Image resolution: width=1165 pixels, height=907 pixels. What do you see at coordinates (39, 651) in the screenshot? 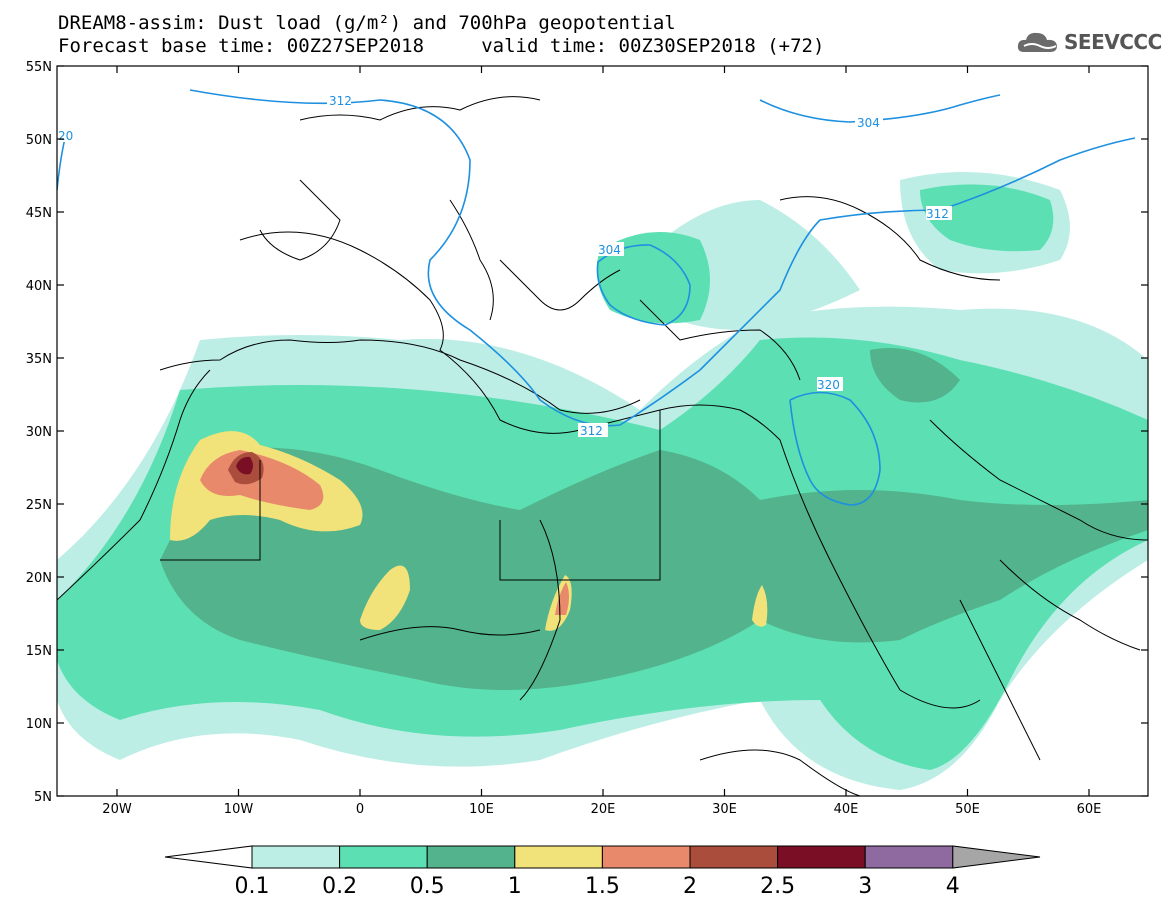
I see `lat-tick-label: 15N` at bounding box center [39, 651].